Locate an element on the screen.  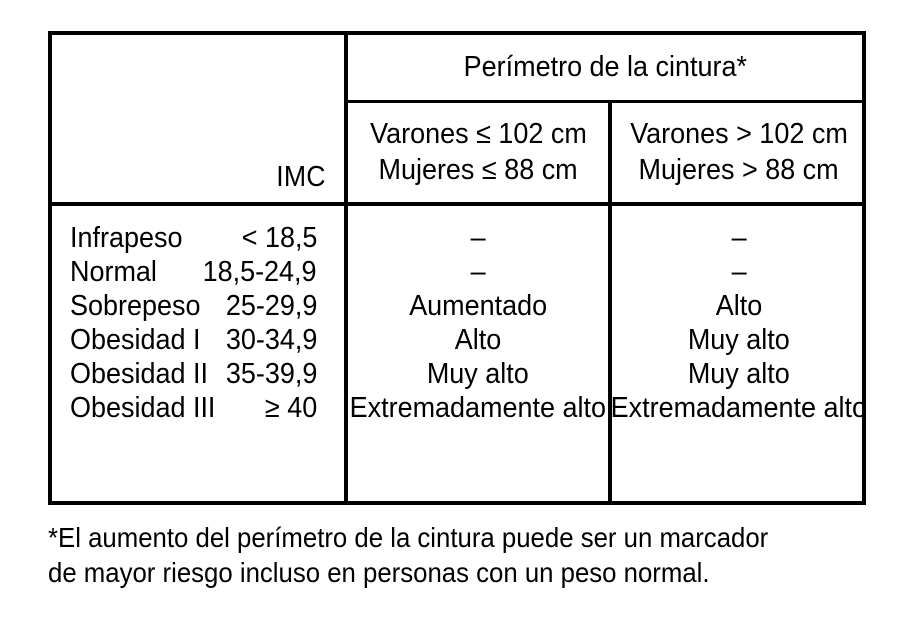
risk-high-waist-value: Alto is located at coordinates (739, 305).